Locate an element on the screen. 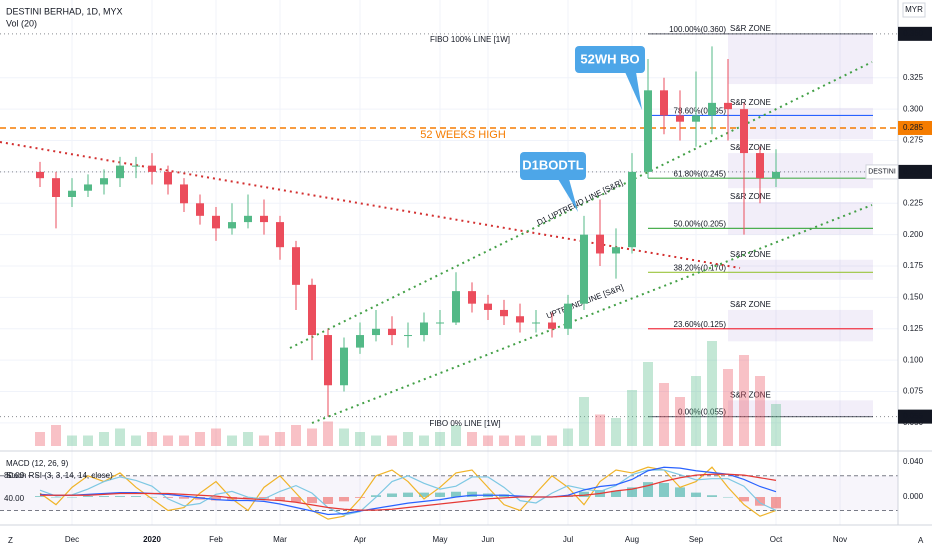 This screenshot has height=550, width=932. fib-label: 78.60%(0.295) is located at coordinates (700, 111).